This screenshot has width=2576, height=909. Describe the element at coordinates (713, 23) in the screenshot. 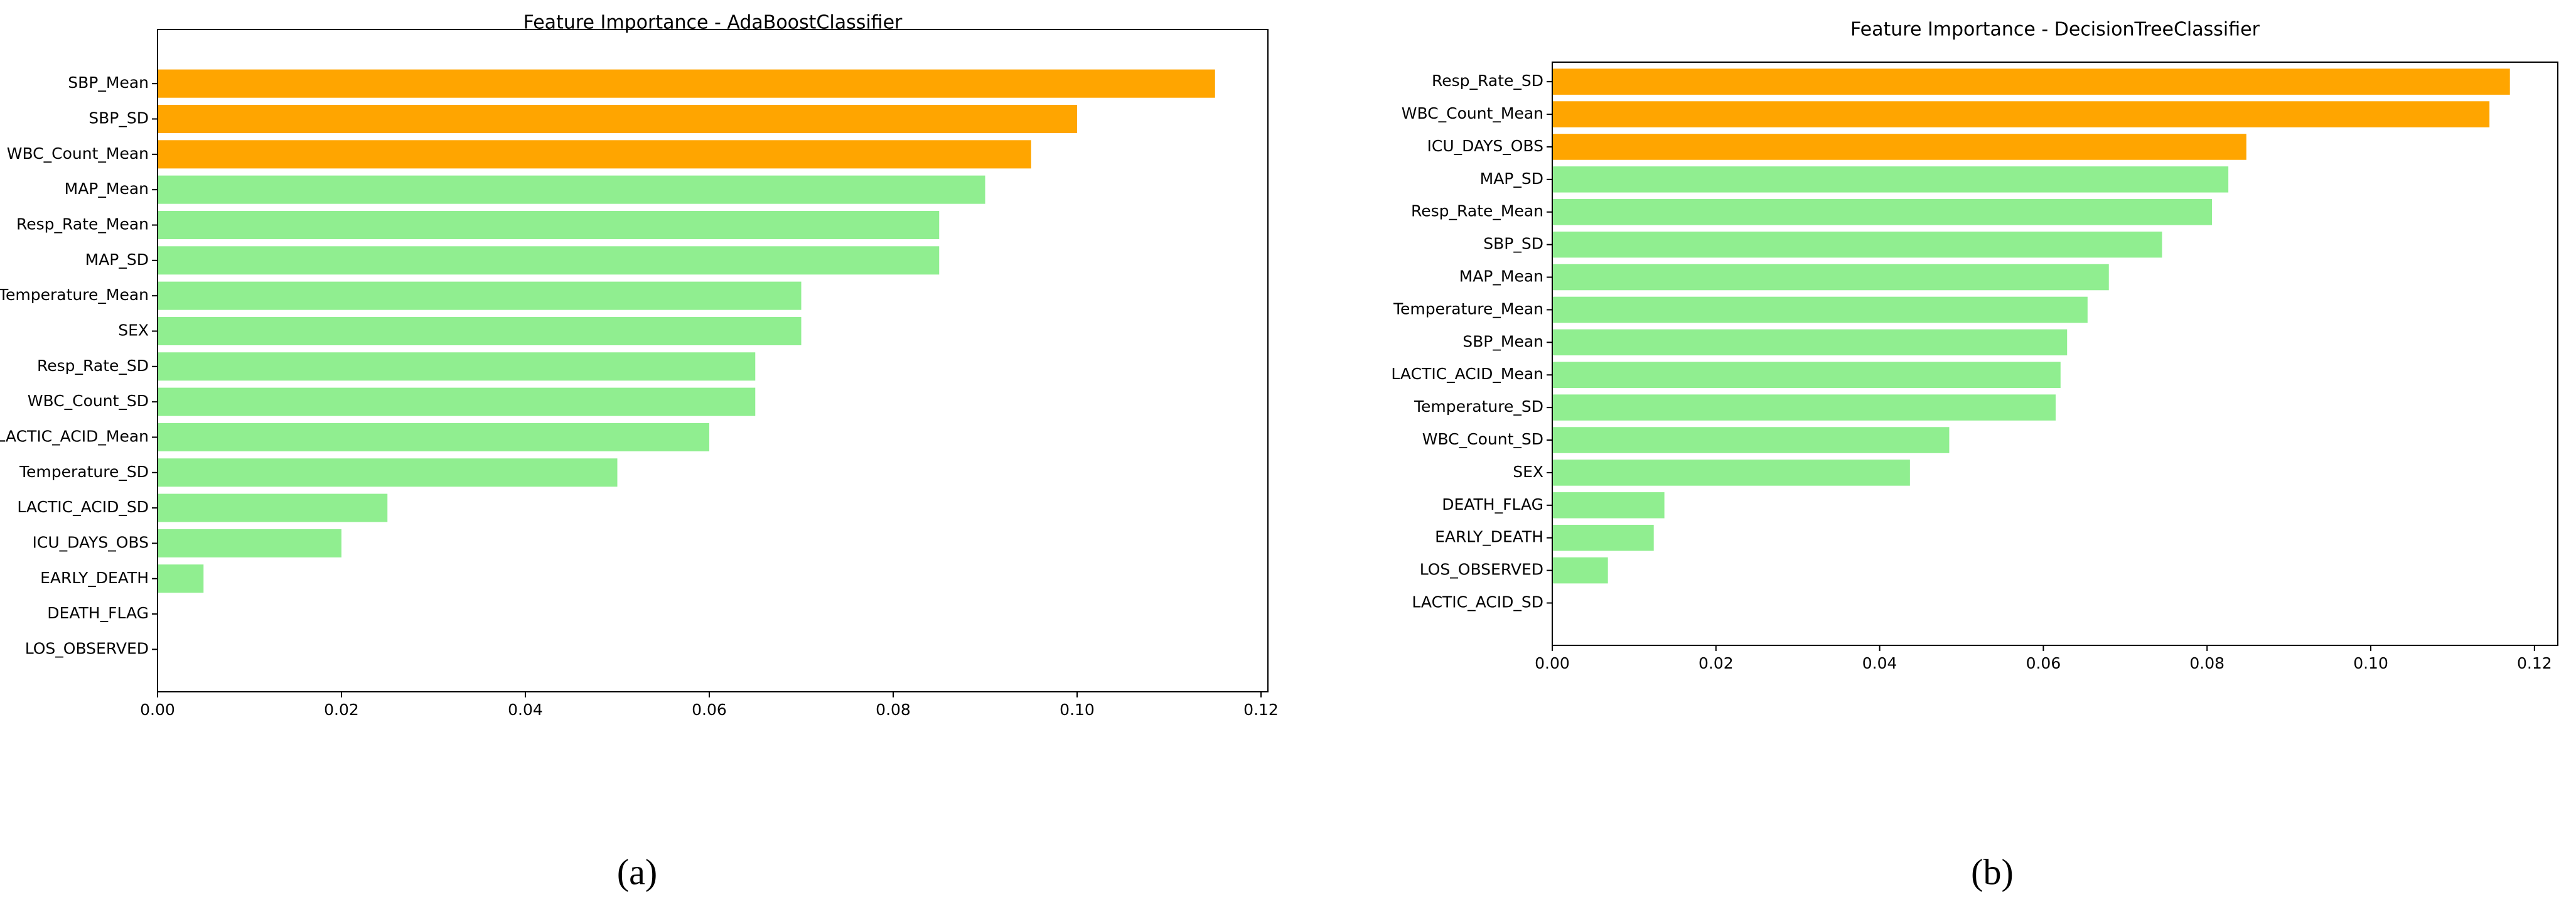

I see `chart-title: Feature Importance - AdaBoostClassifier` at that location.